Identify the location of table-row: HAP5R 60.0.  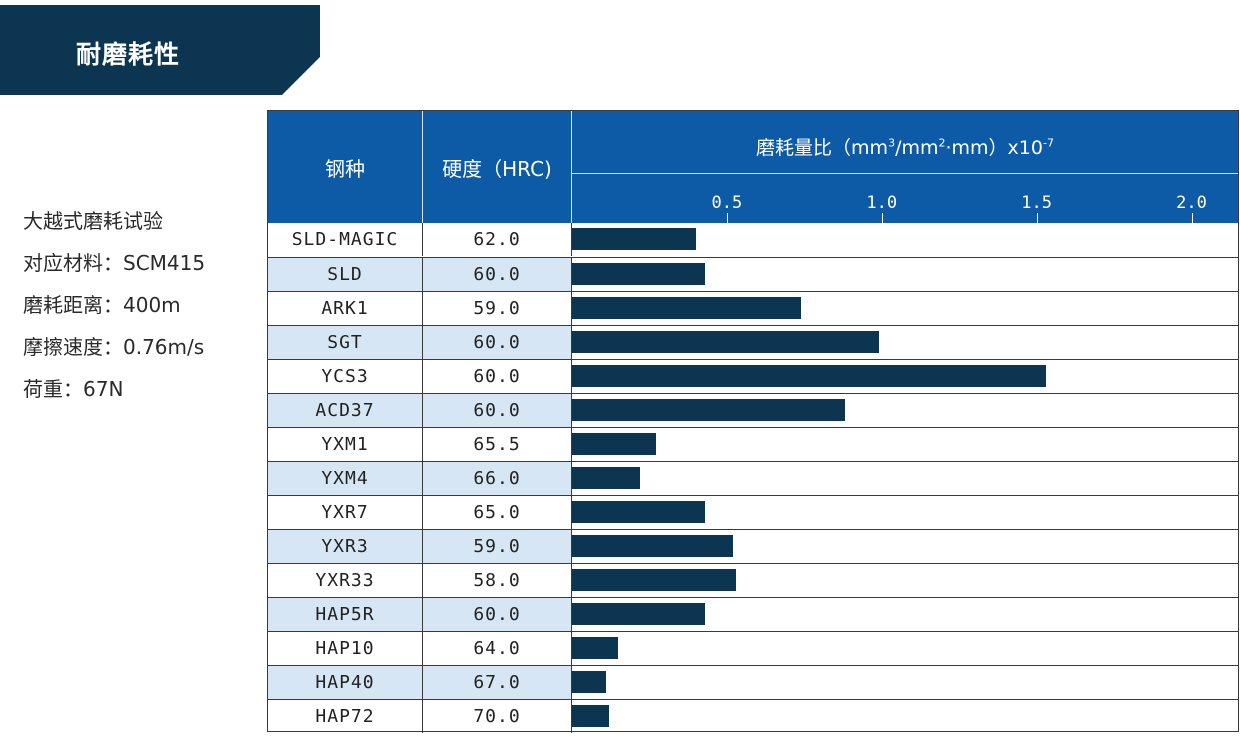
(753, 614).